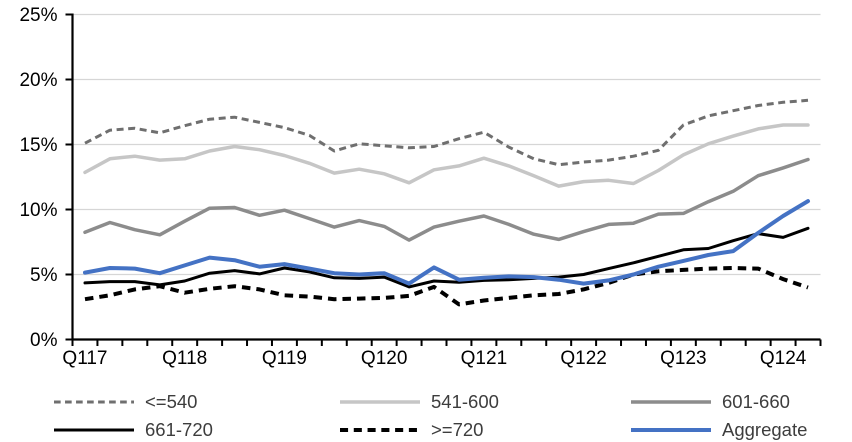  What do you see at coordinates (38, 145) in the screenshot?
I see `y-axis-label: 15%` at bounding box center [38, 145].